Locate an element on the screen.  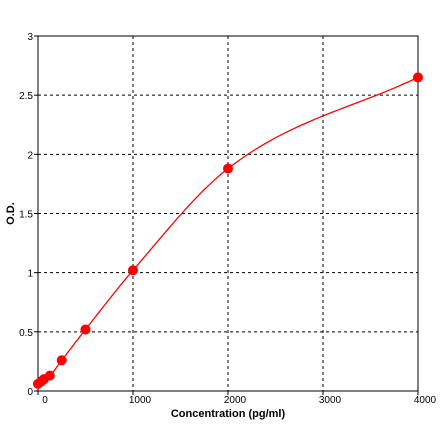
y-tick-label: 3 is located at coordinates (30, 37).